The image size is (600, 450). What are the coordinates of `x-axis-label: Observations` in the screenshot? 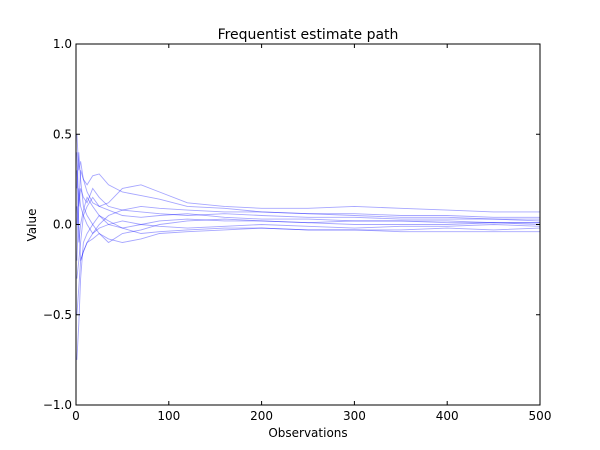 It's located at (307, 433).